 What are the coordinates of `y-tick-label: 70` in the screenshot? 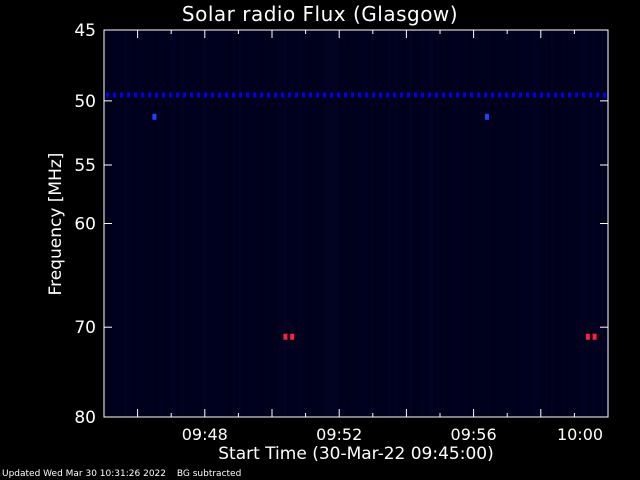 It's located at (85, 328).